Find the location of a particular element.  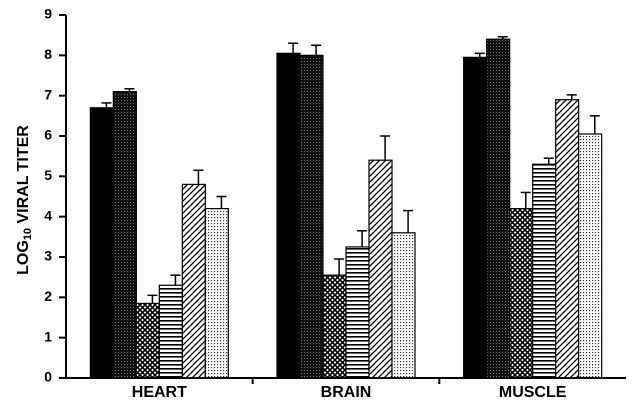

y-label-main: LOG is located at coordinates (23, 257).